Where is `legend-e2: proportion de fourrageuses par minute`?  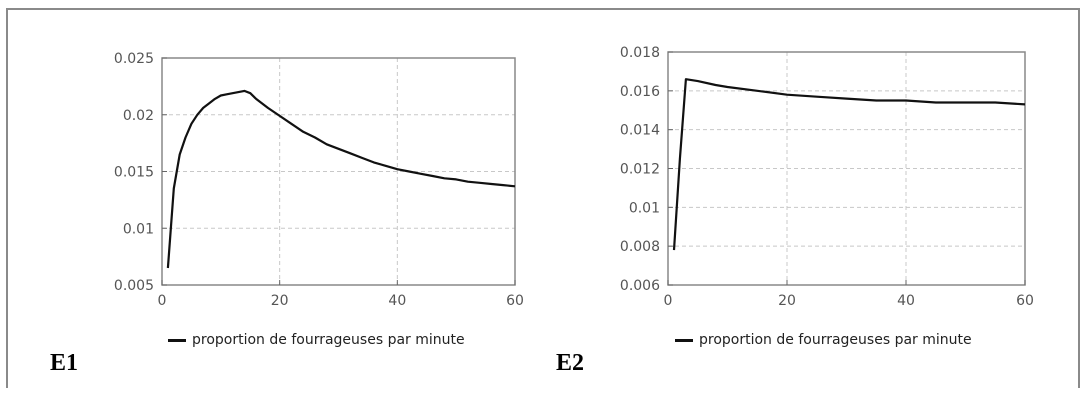
legend-e2: proportion de fourrageuses par minute is located at coordinates (823, 340).